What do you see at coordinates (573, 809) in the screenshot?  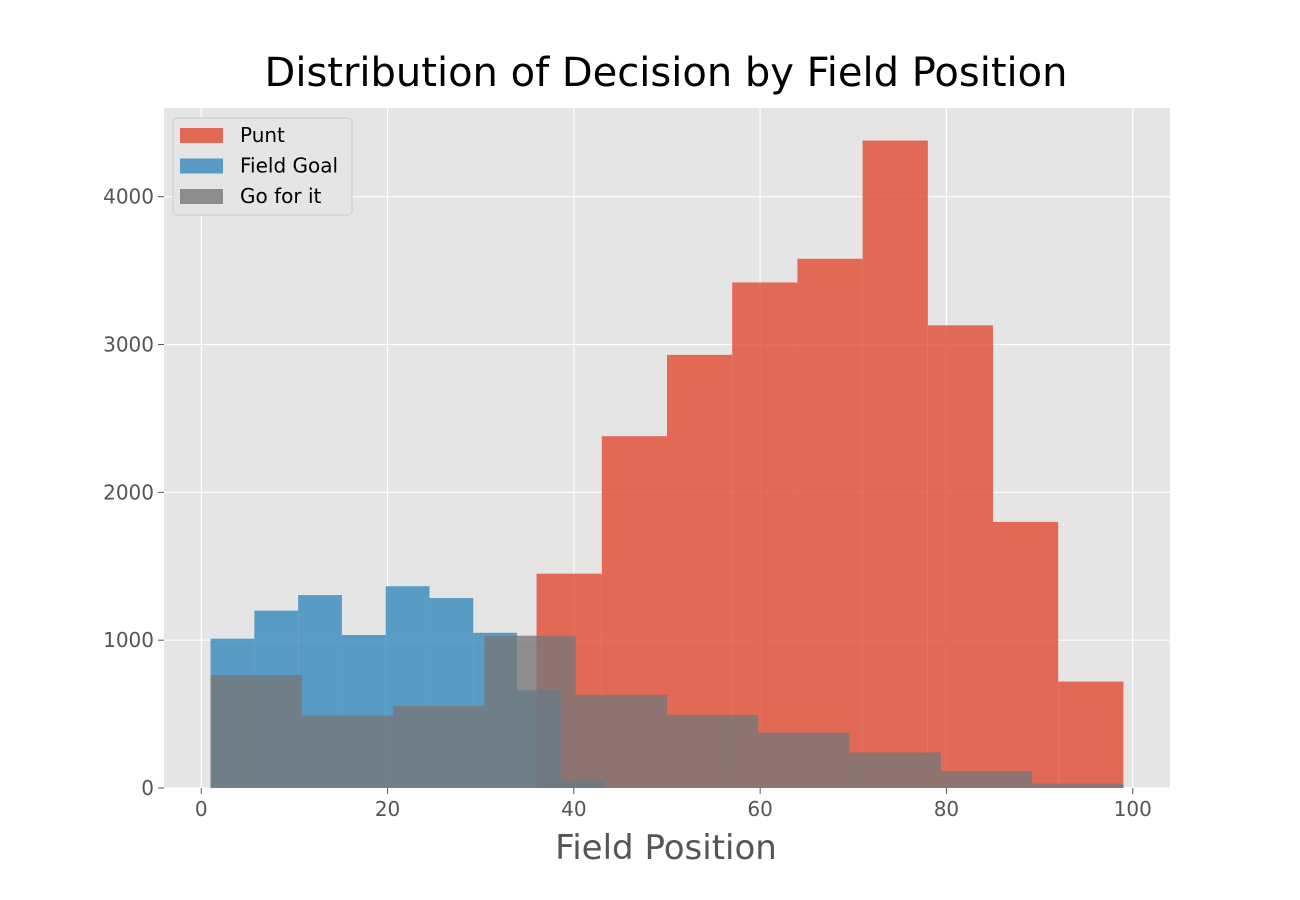 I see `x-tick-label: 40` at bounding box center [573, 809].